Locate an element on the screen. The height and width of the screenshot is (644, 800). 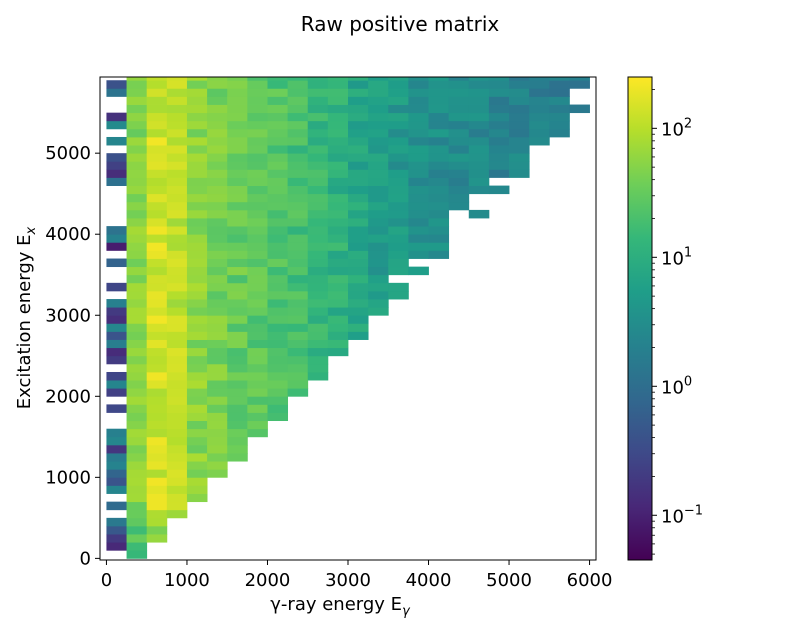
x-tick-label: 6000 is located at coordinates (590, 580).